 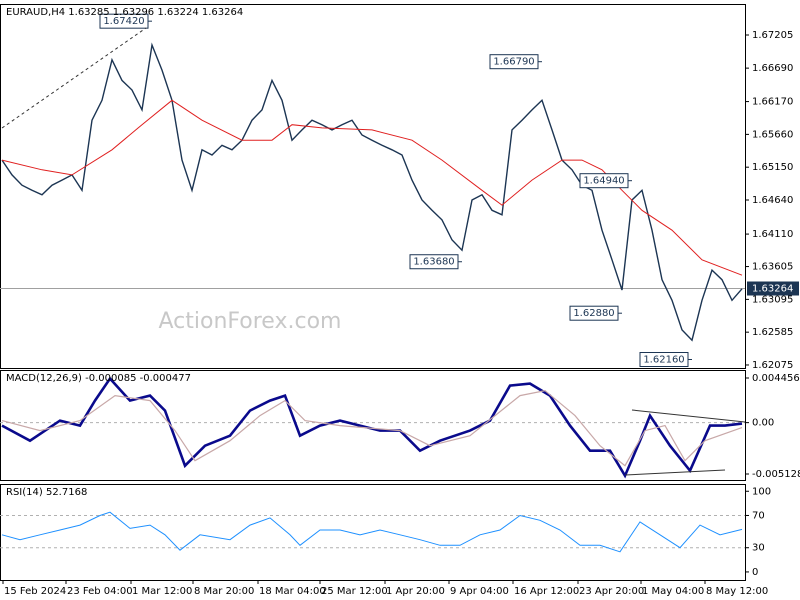 I want to click on y-tick-label: 0.00, so click(x=763, y=423).